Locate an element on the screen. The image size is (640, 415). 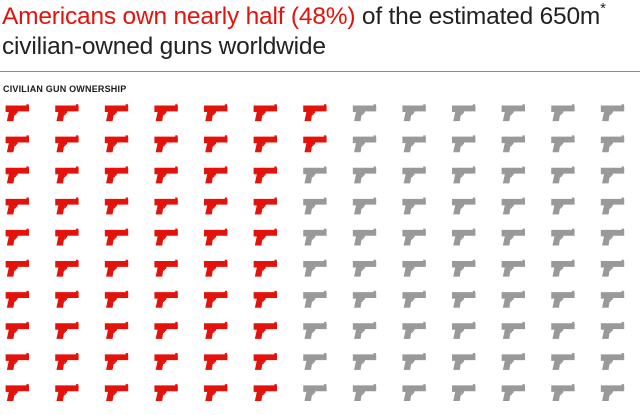
section-label: CIVILIAN GUN OWNERSHIP is located at coordinates (65, 89).